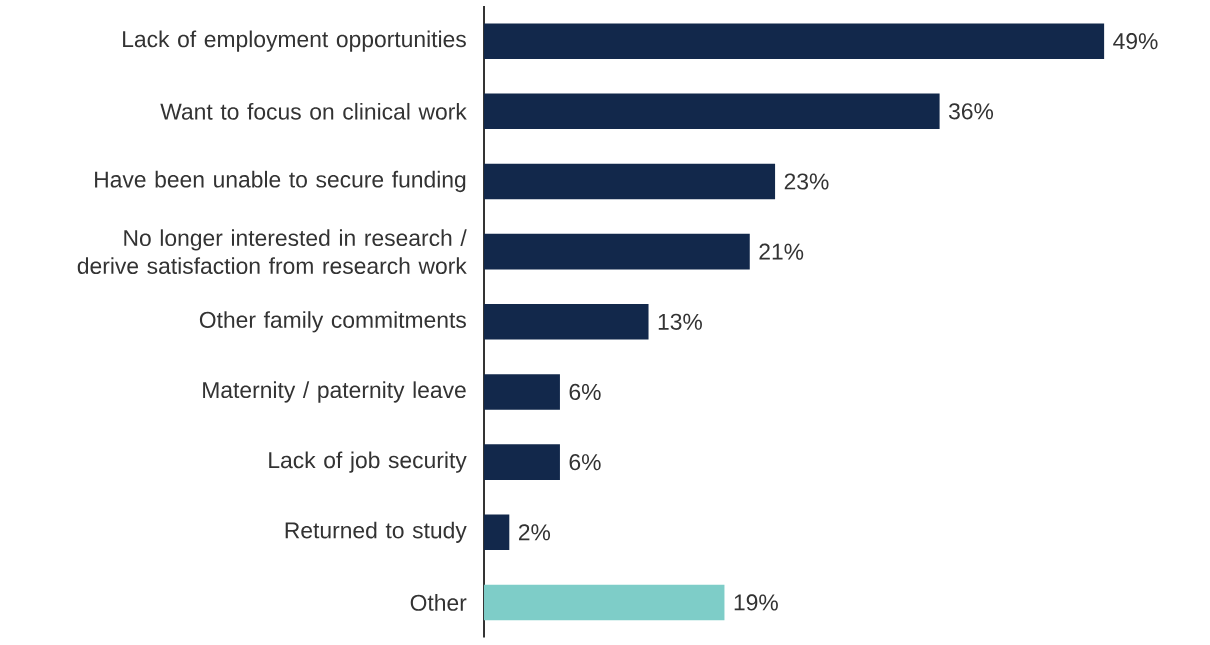 The height and width of the screenshot is (645, 1210). Describe the element at coordinates (294, 41) in the screenshot. I see `y-tick-label: Lack of employment opportunities` at that location.